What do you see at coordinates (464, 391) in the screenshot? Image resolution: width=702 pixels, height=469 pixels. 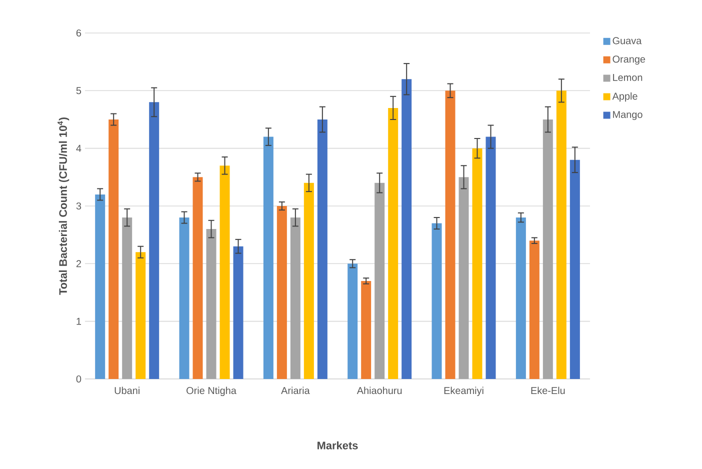 I see `x-tick-label: Ekeamiyi` at bounding box center [464, 391].